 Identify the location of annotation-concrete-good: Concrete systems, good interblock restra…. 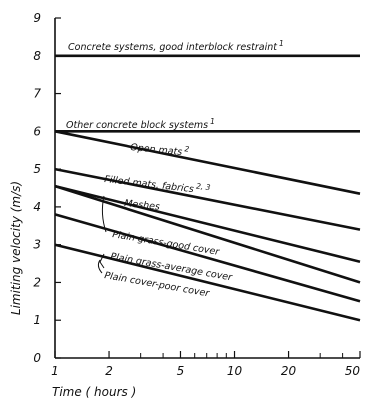
(176, 46).